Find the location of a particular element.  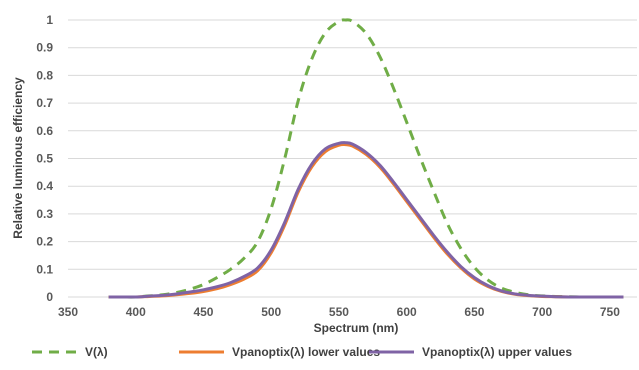

x-axis-ticks: 350 400 450 500 550 600 650 700 750 is located at coordinates (339, 312).